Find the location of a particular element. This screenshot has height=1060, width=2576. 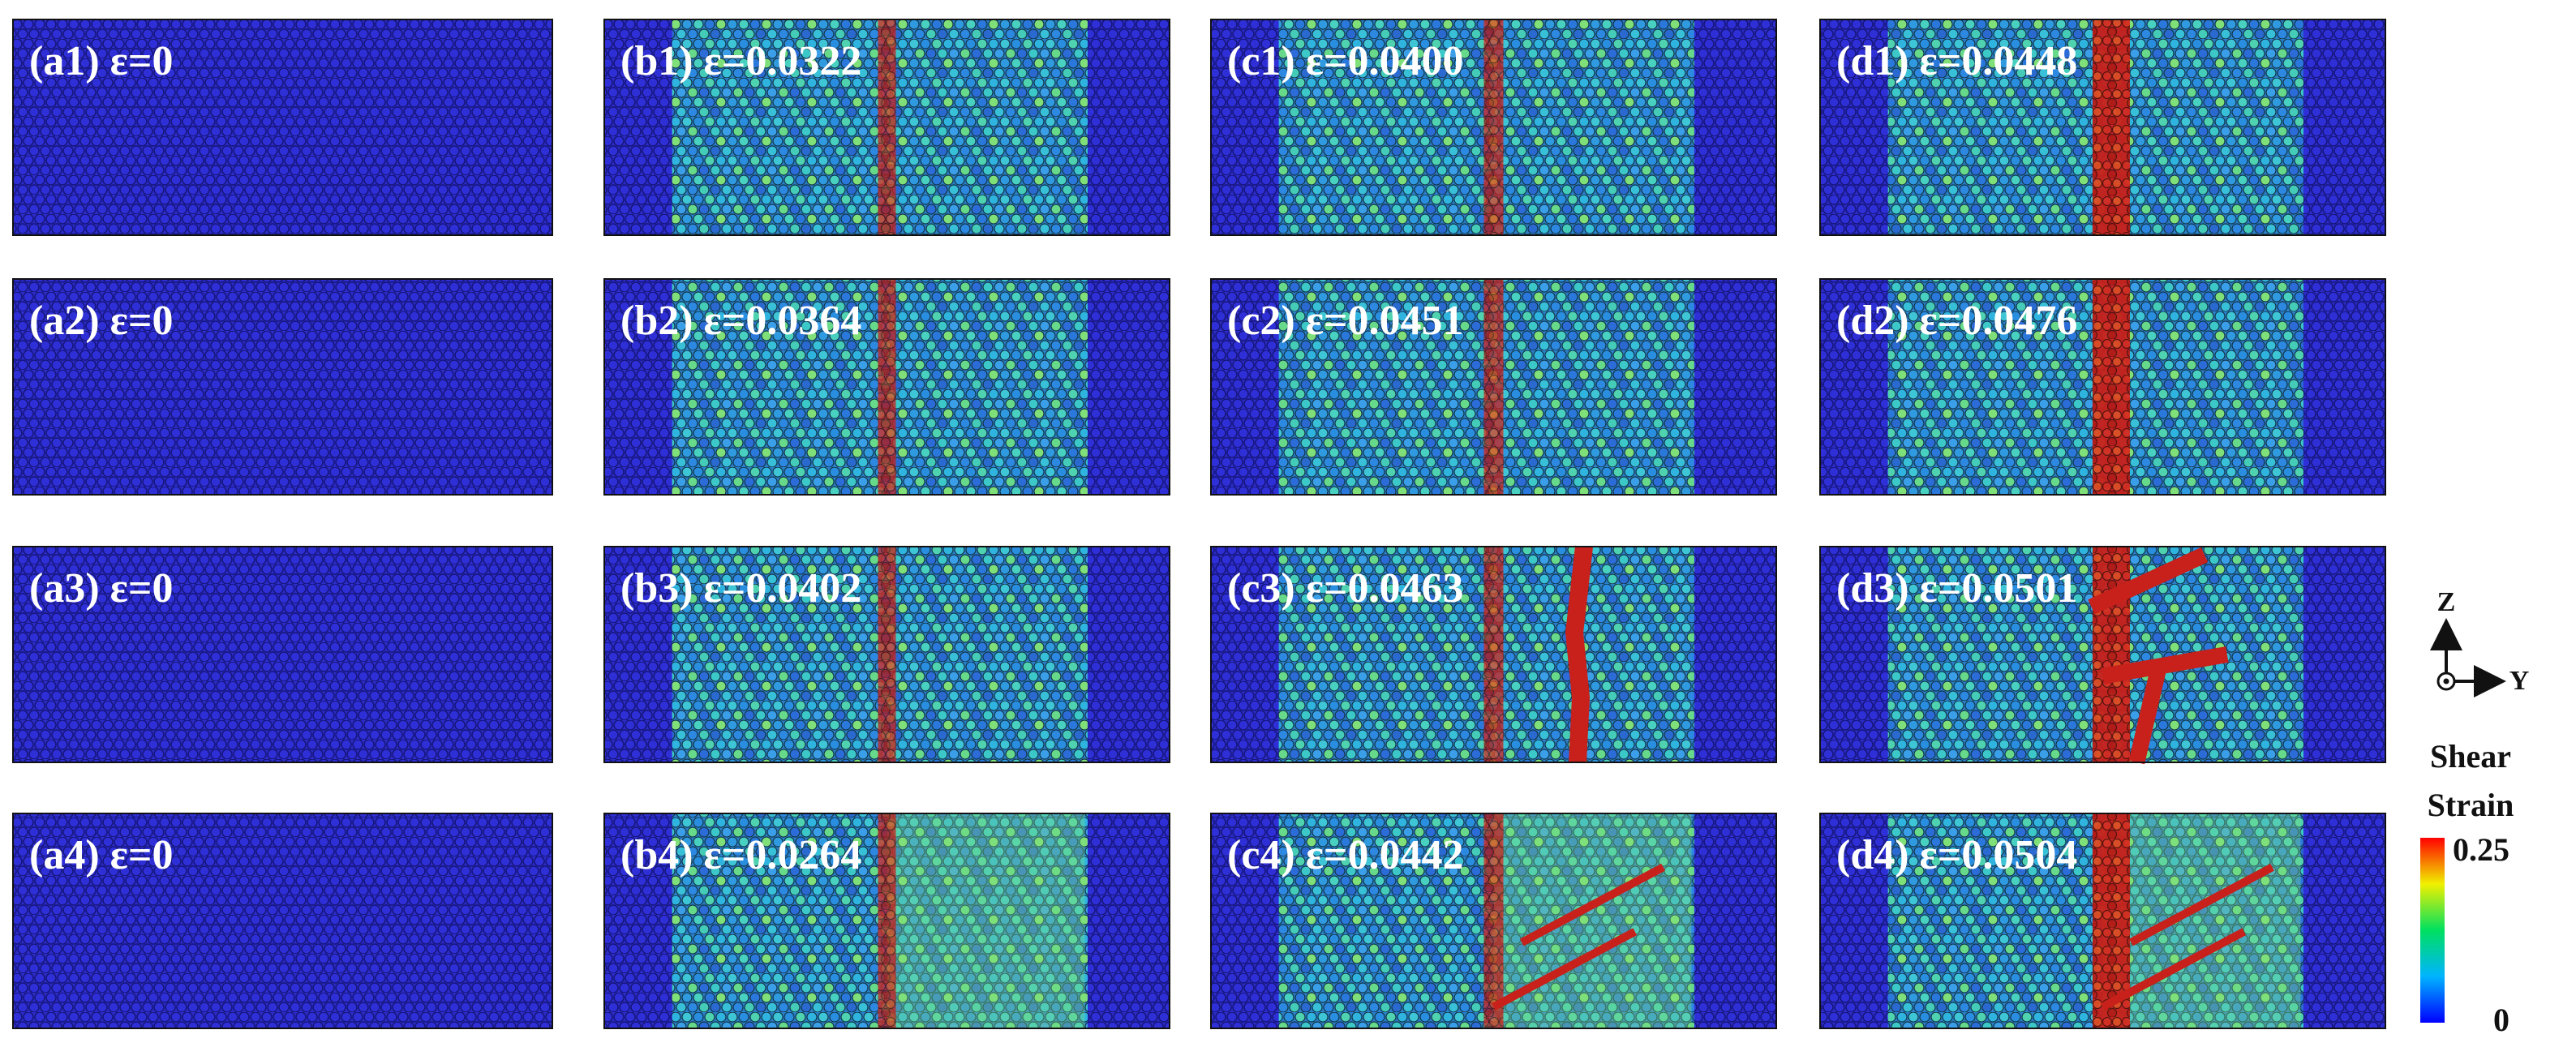

snapshot-panel: (c2) ε=0.0451 is located at coordinates (1493, 387).